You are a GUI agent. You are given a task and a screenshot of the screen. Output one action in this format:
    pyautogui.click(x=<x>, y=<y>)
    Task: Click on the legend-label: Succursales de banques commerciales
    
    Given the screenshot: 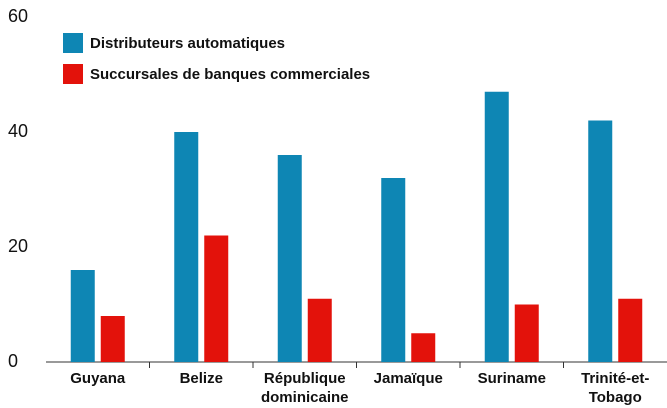 What is the action you would take?
    pyautogui.click(x=230, y=74)
    